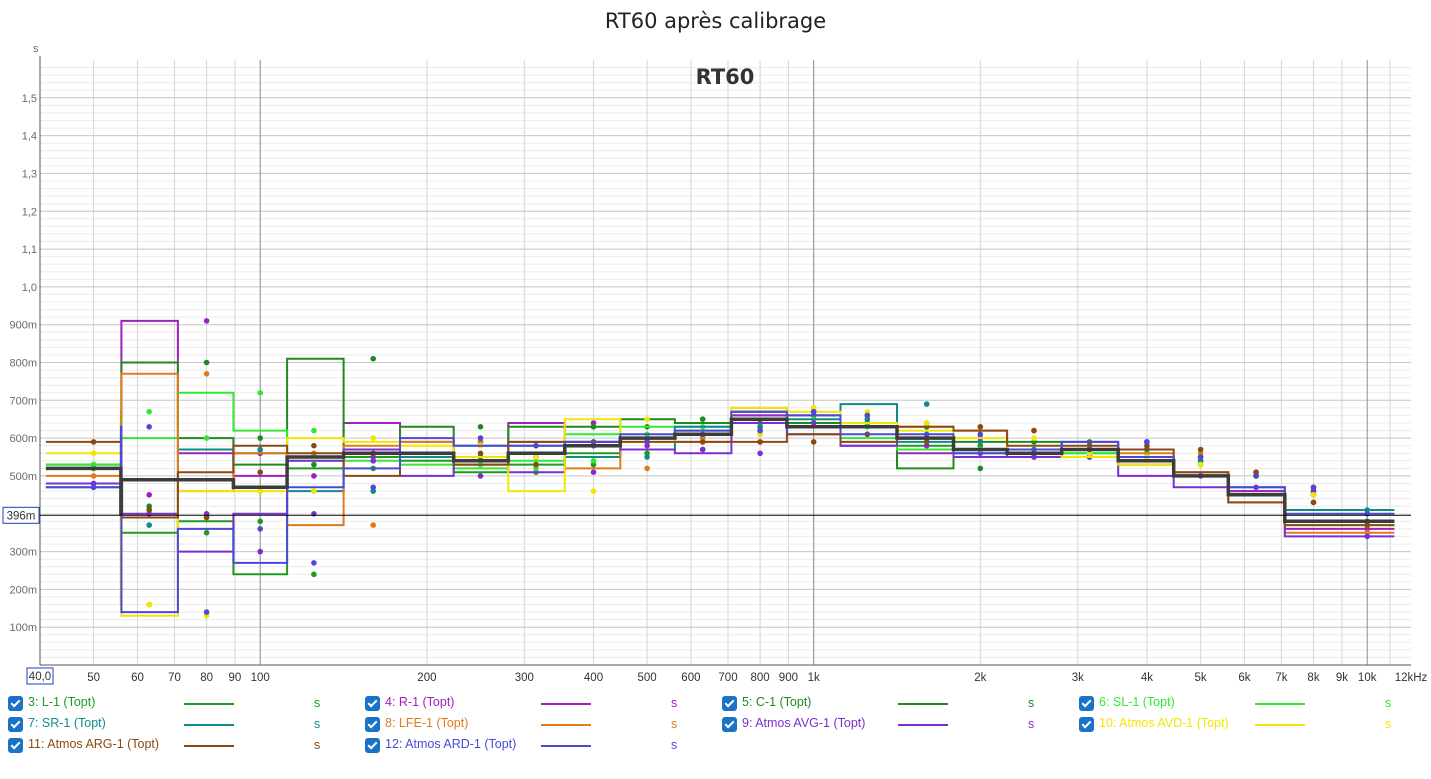 Image resolution: width=1431 pixels, height=779 pixels. I want to click on y-tick-label: 100m, so click(23, 628).